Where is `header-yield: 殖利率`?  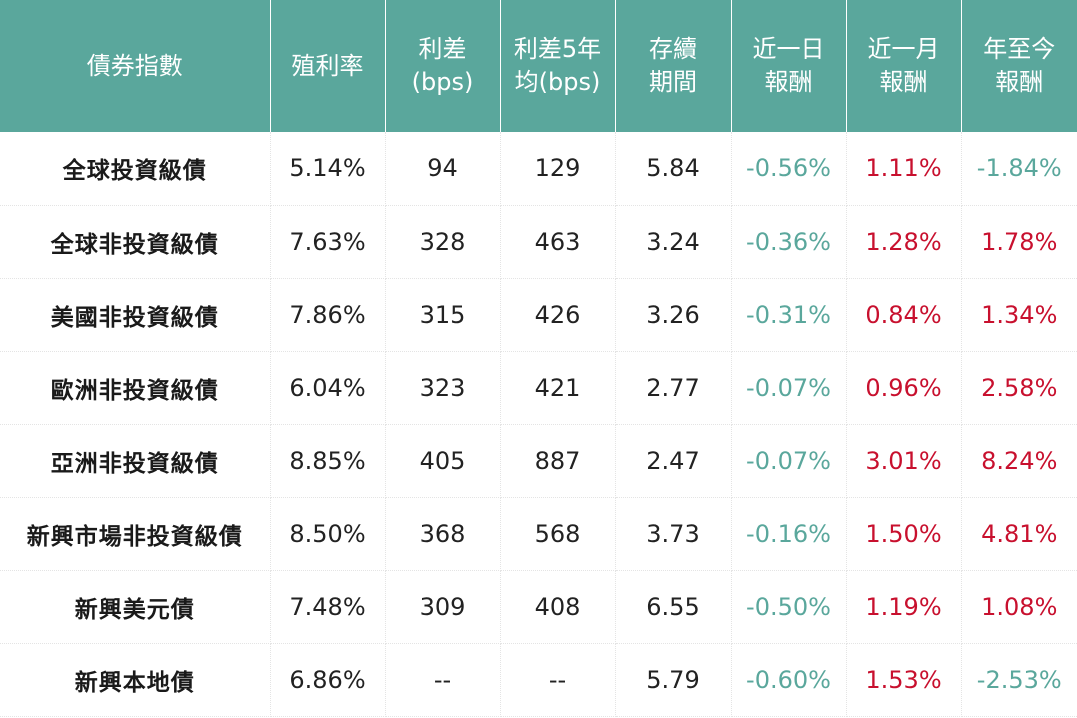 header-yield: 殖利率 is located at coordinates (328, 66).